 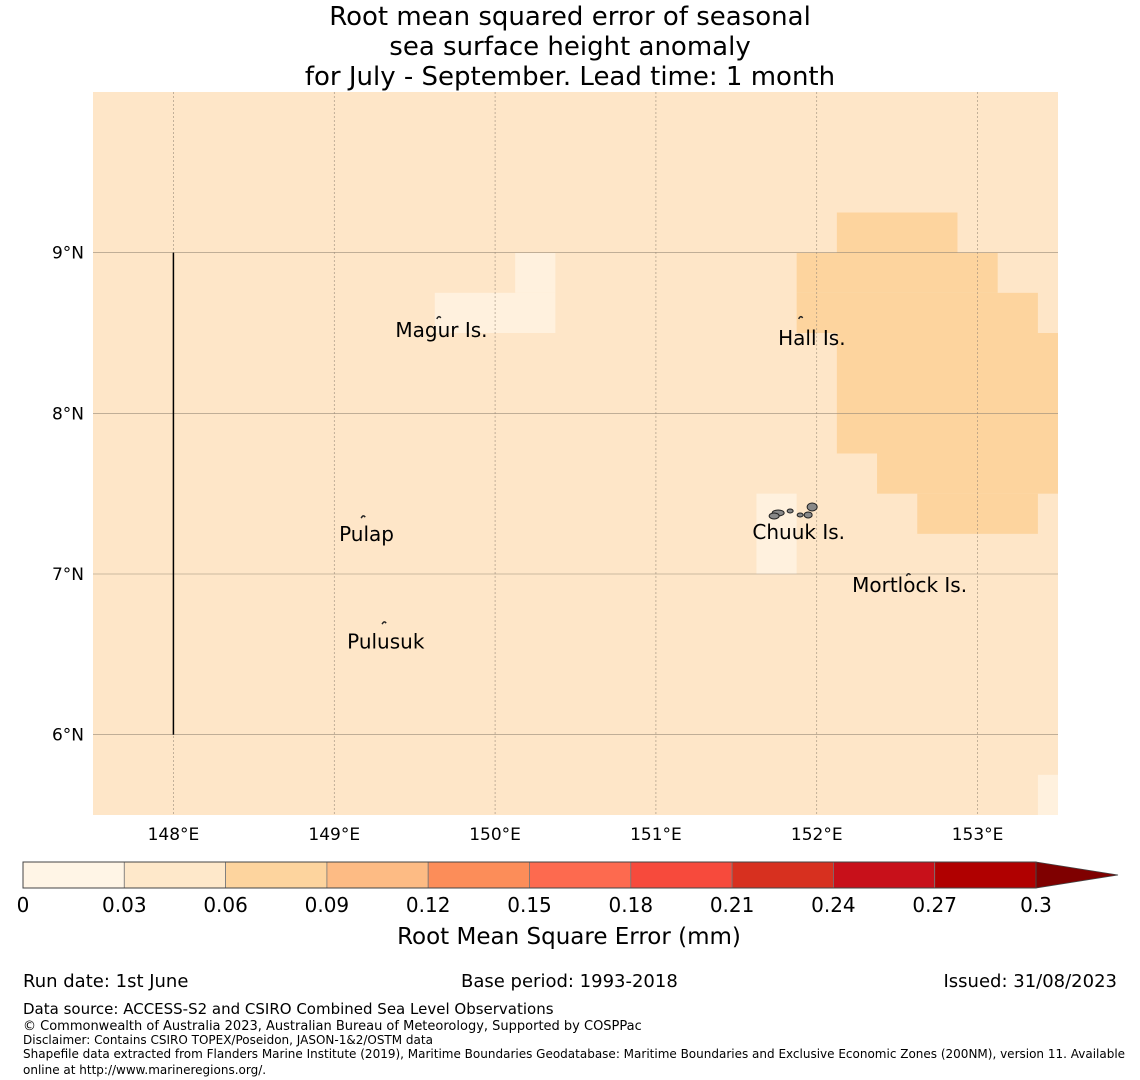 I want to click on issued-date: Issued: 31/08/2023, so click(x=1030, y=981).